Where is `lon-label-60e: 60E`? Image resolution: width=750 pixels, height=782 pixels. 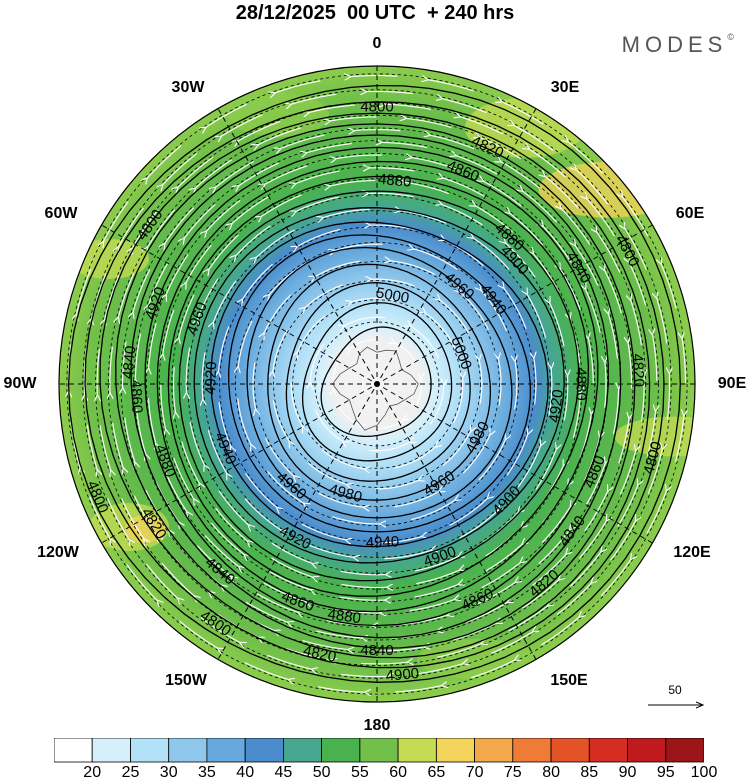
lon-label-60e: 60E is located at coordinates (690, 213).